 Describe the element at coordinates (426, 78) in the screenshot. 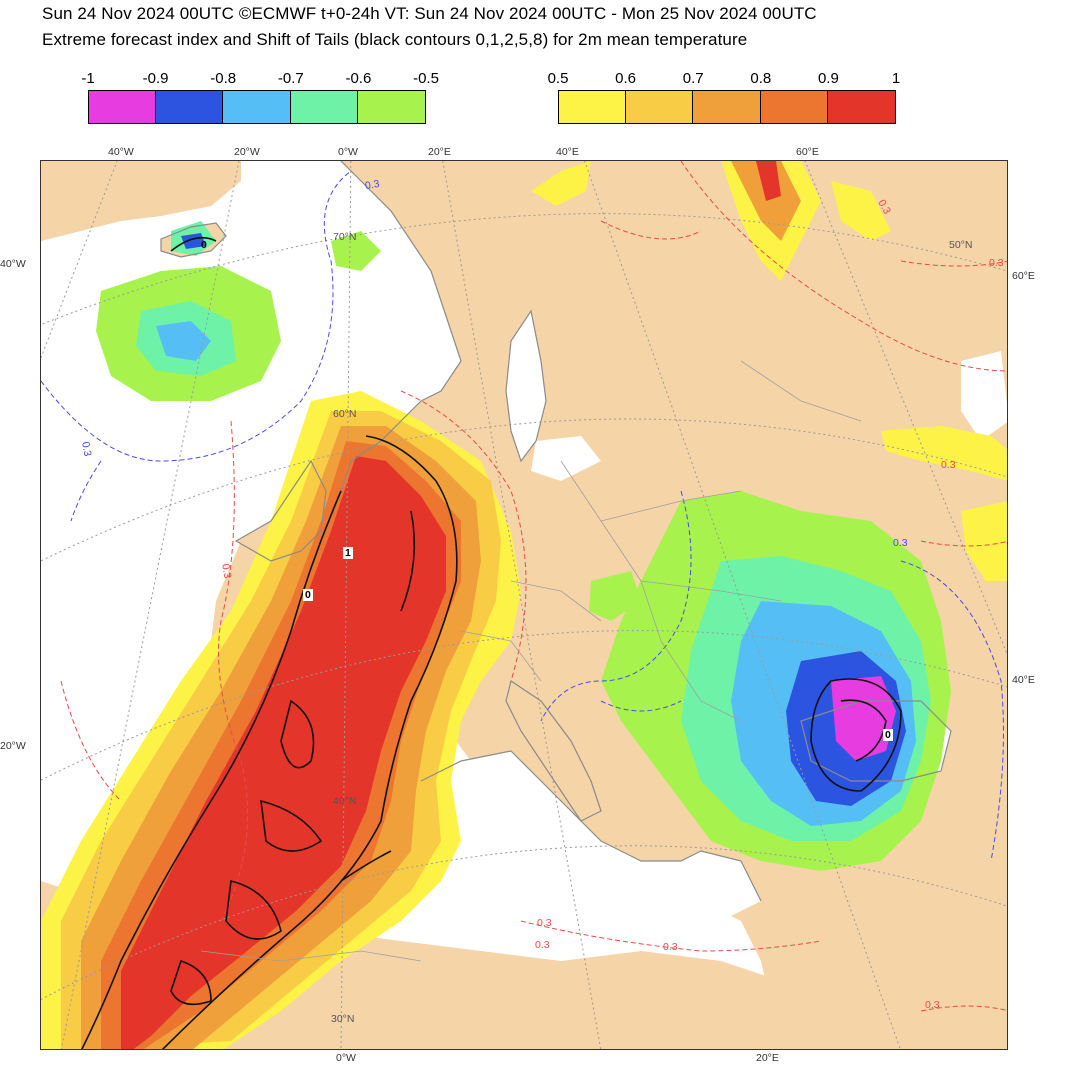

I see `colorbar-tick-label: -0.5` at that location.